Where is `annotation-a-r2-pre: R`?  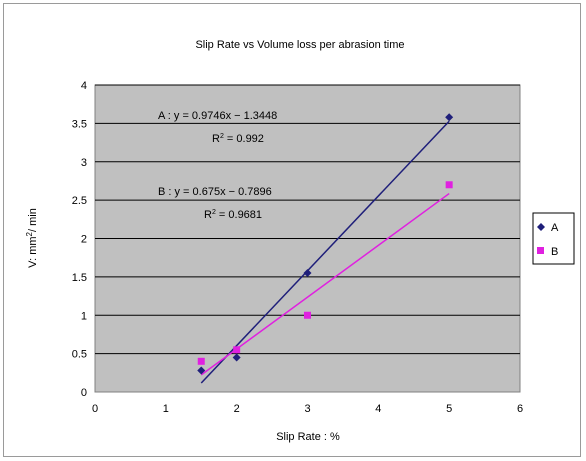
annotation-a-r2-pre: R is located at coordinates (216, 139).